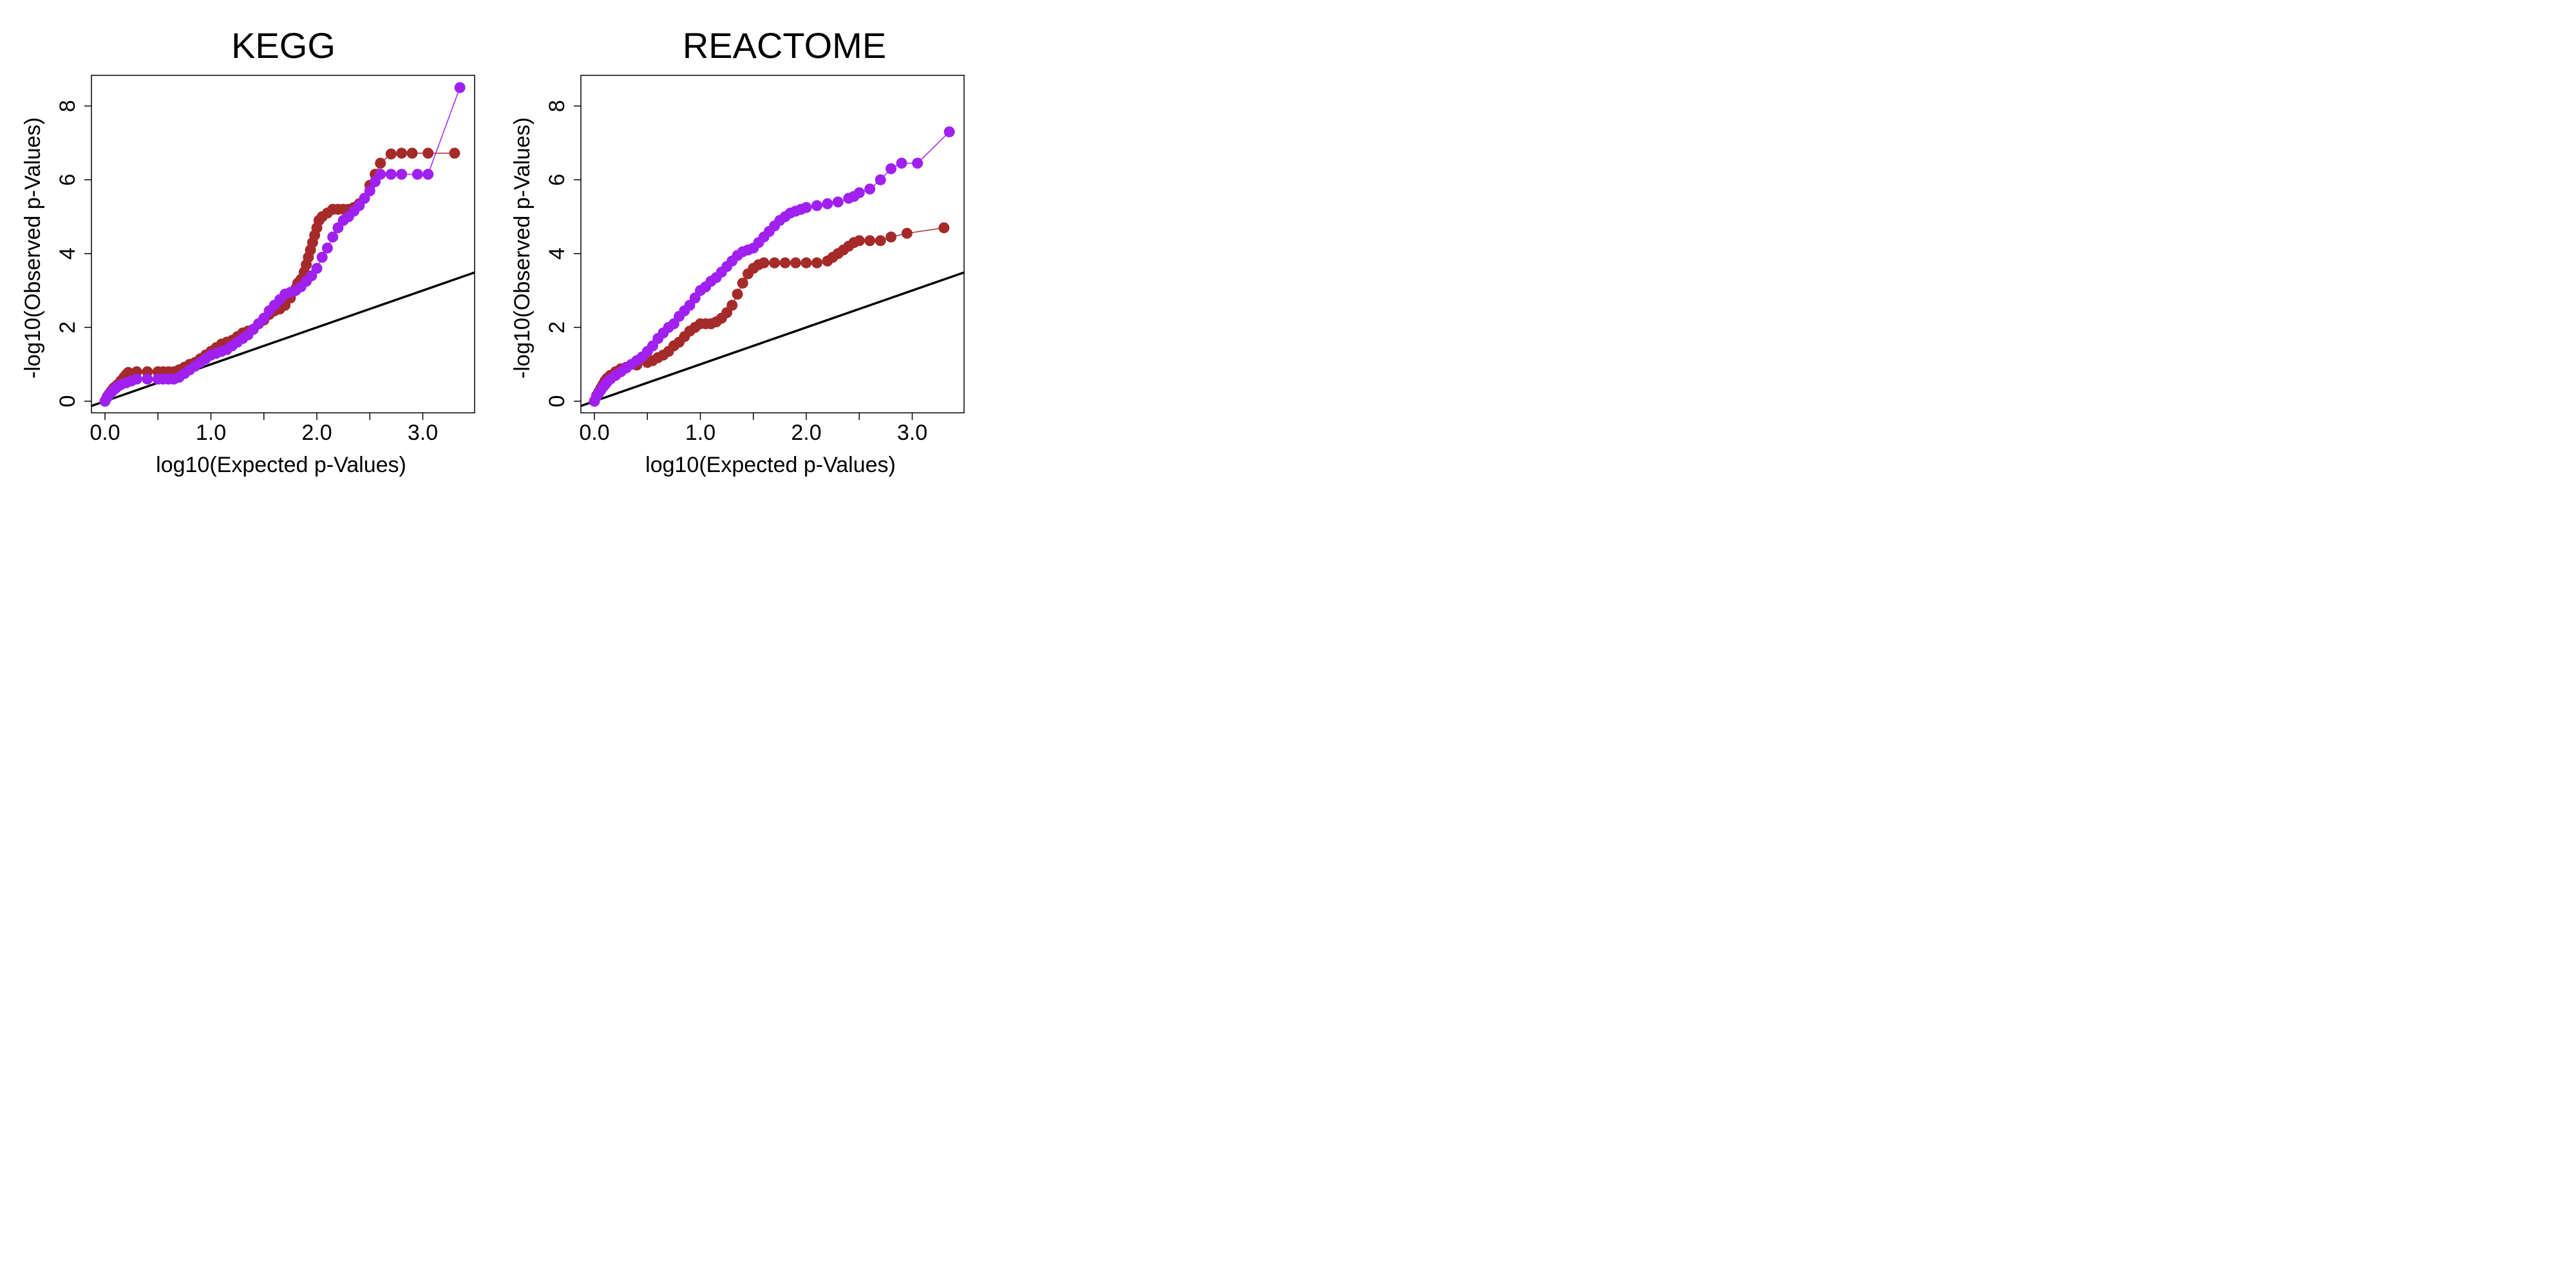 This screenshot has height=1288, width=2576. What do you see at coordinates (784, 46) in the screenshot?
I see `chart-title: REACTOME` at bounding box center [784, 46].